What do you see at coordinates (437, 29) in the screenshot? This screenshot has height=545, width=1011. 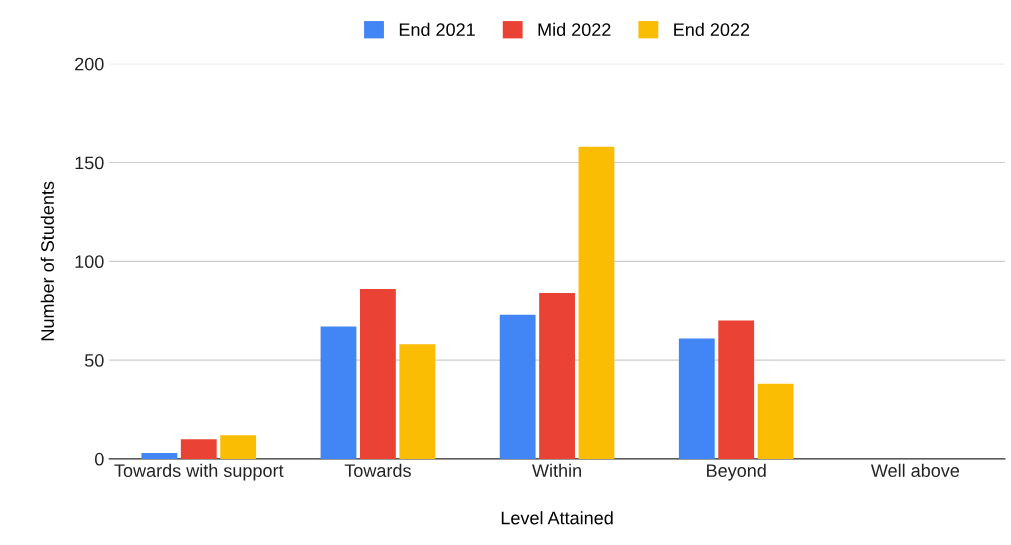 I see `legend-label: End 2021` at bounding box center [437, 29].